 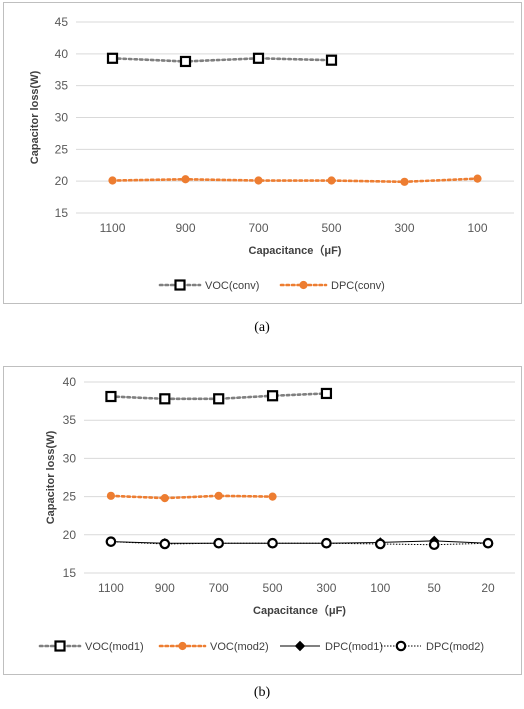 What do you see at coordinates (239, 647) in the screenshot?
I see `legend-label: VOC(mod2)` at bounding box center [239, 647].